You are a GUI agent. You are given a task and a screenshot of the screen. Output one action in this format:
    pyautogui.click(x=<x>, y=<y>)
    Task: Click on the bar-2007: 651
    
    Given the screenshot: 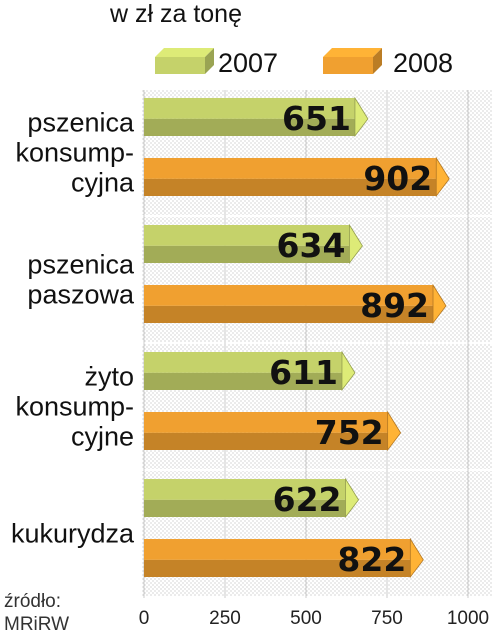 What is the action you would take?
    pyautogui.click(x=256, y=117)
    